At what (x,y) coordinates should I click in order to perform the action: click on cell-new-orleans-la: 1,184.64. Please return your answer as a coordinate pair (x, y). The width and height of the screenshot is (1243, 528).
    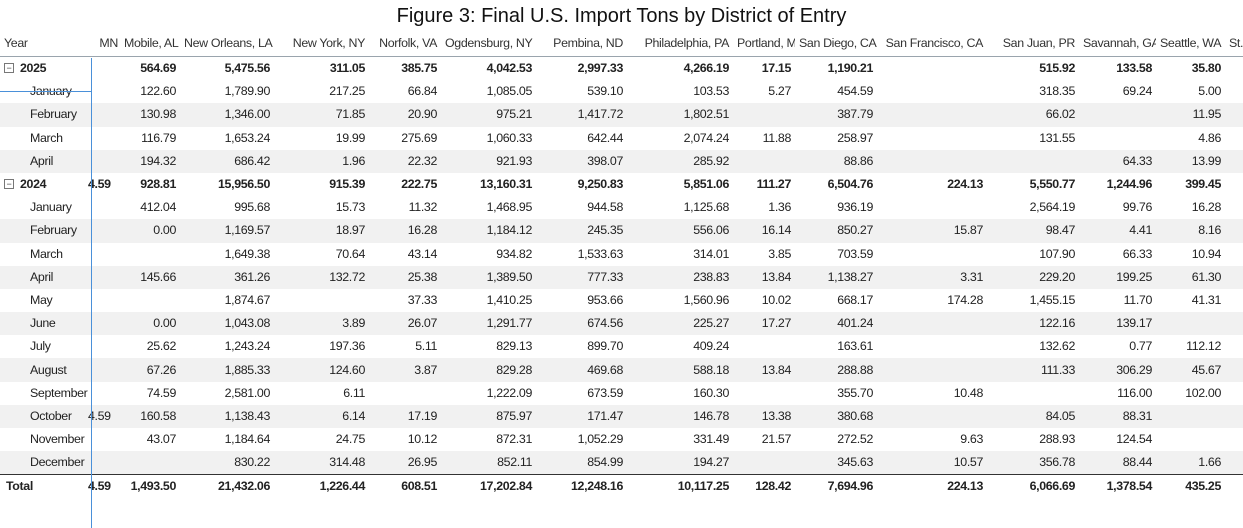
    Looking at the image, I should click on (247, 439).